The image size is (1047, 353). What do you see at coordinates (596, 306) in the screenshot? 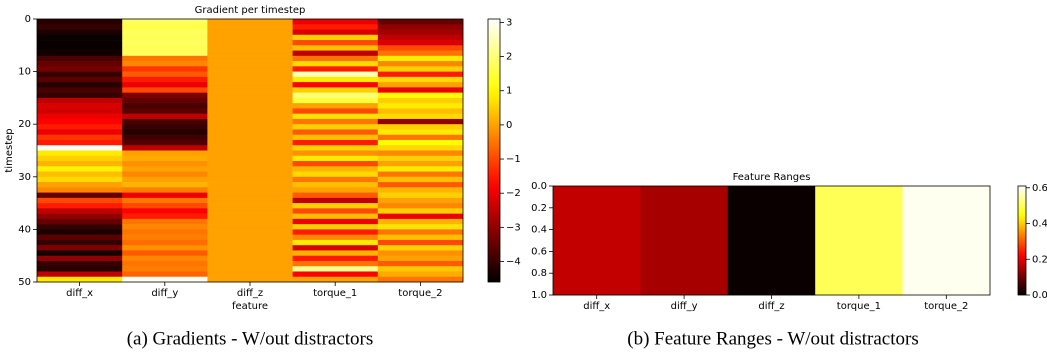
I see `x-tick-label: diff_x` at bounding box center [596, 306].